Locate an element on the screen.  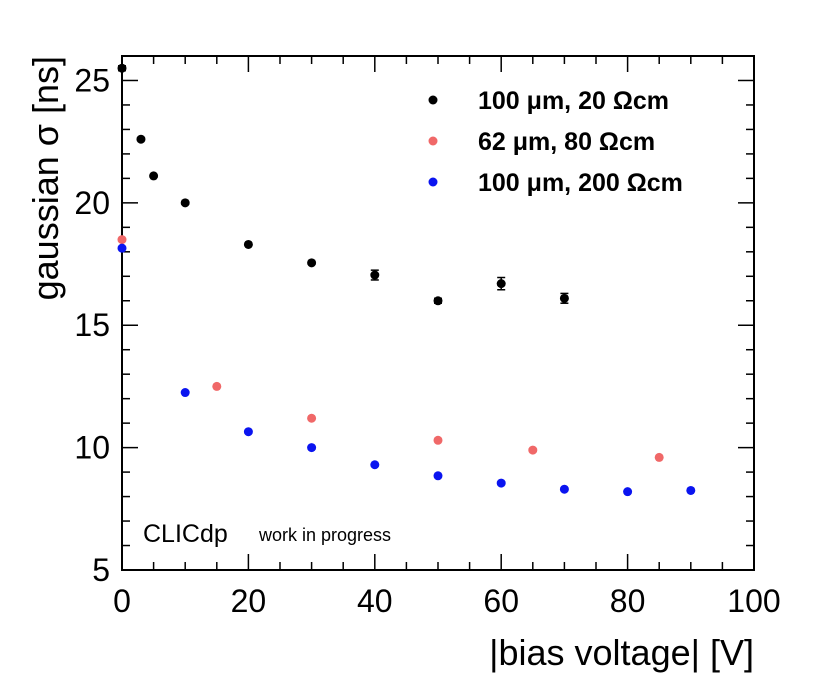
y-axis-title: gaussian σ [ns] is located at coordinates (45, 178).